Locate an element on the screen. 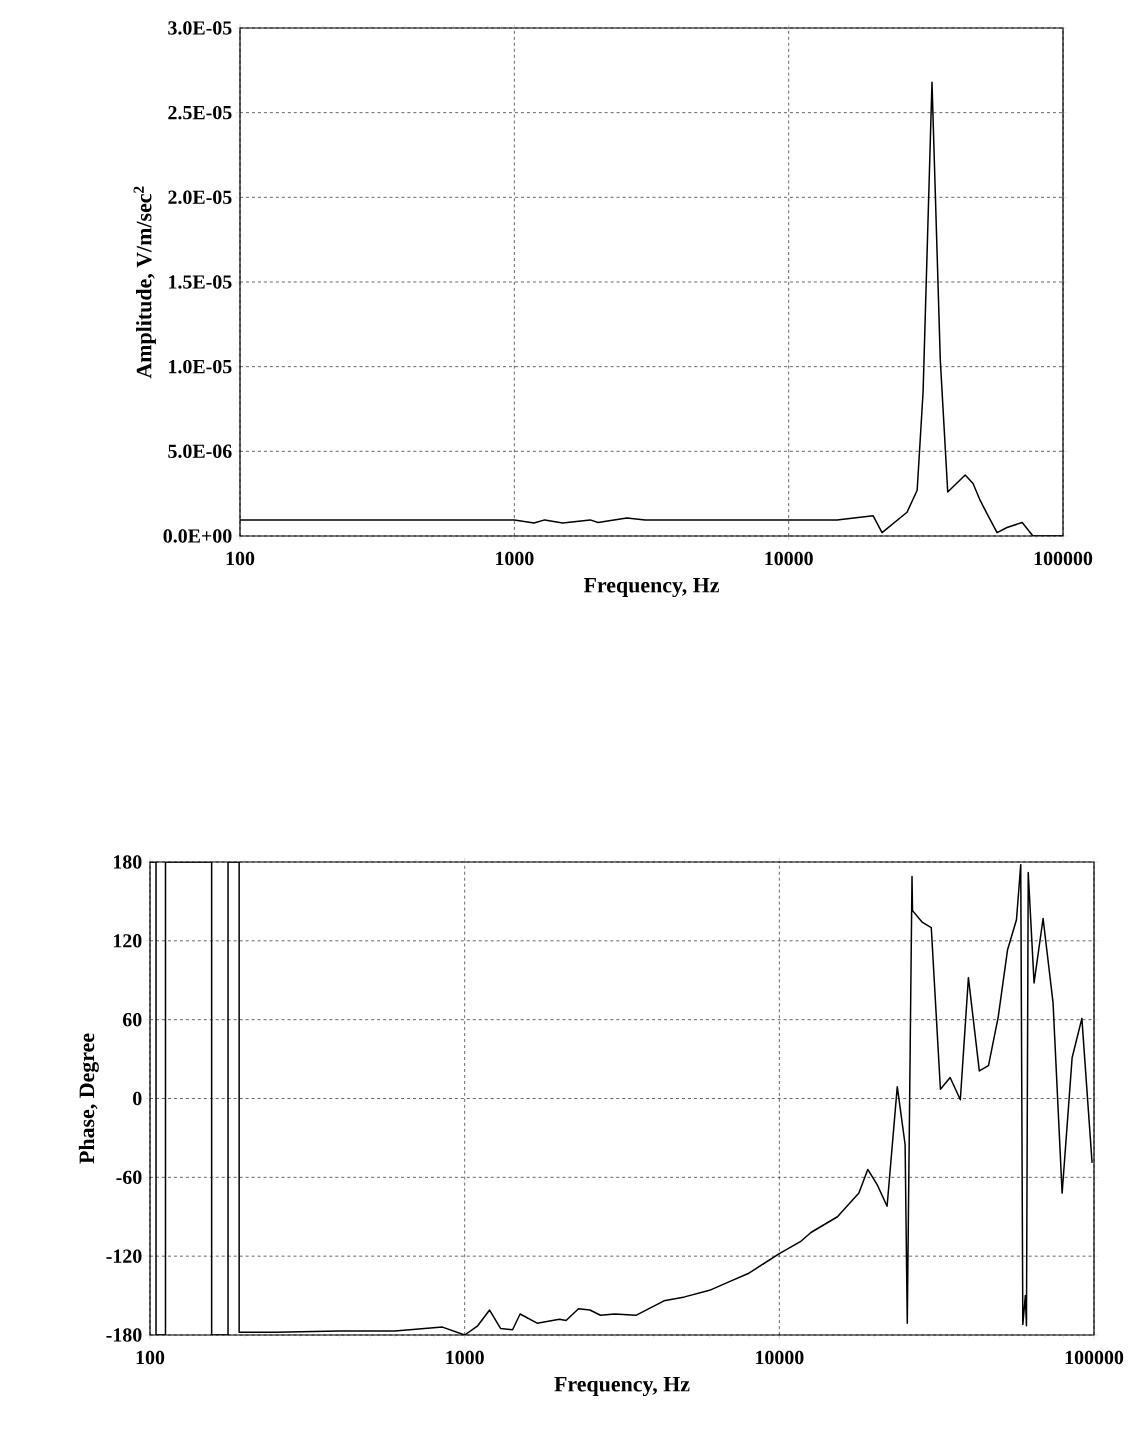 The width and height of the screenshot is (1148, 1453). y-tick-label: 120 is located at coordinates (127, 941).